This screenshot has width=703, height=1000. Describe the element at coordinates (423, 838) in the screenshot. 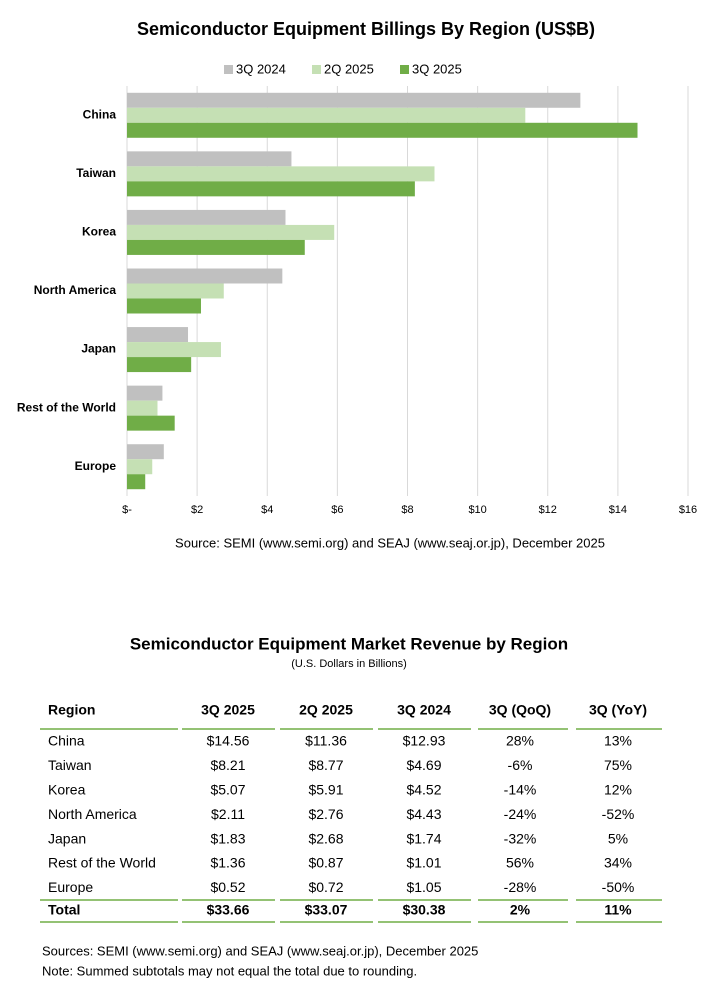

I see `table-cell: $1.74` at that location.